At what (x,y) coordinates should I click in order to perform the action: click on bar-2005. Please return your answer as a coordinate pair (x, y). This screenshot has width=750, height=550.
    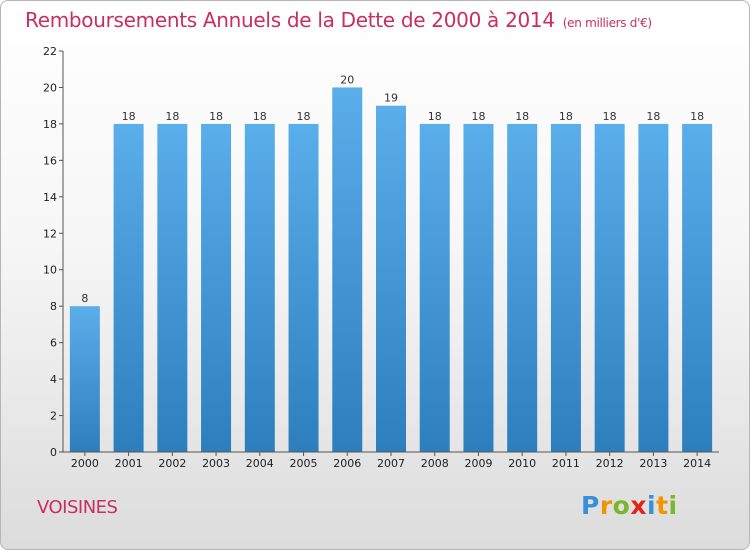
    Looking at the image, I should click on (303, 287).